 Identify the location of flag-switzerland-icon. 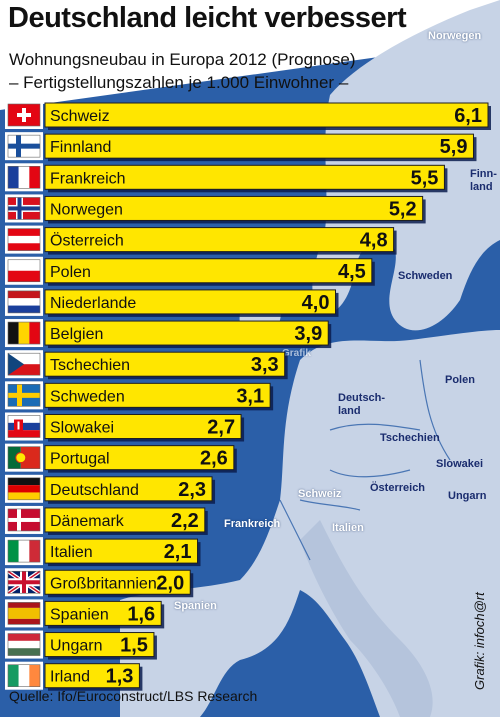
(24, 115).